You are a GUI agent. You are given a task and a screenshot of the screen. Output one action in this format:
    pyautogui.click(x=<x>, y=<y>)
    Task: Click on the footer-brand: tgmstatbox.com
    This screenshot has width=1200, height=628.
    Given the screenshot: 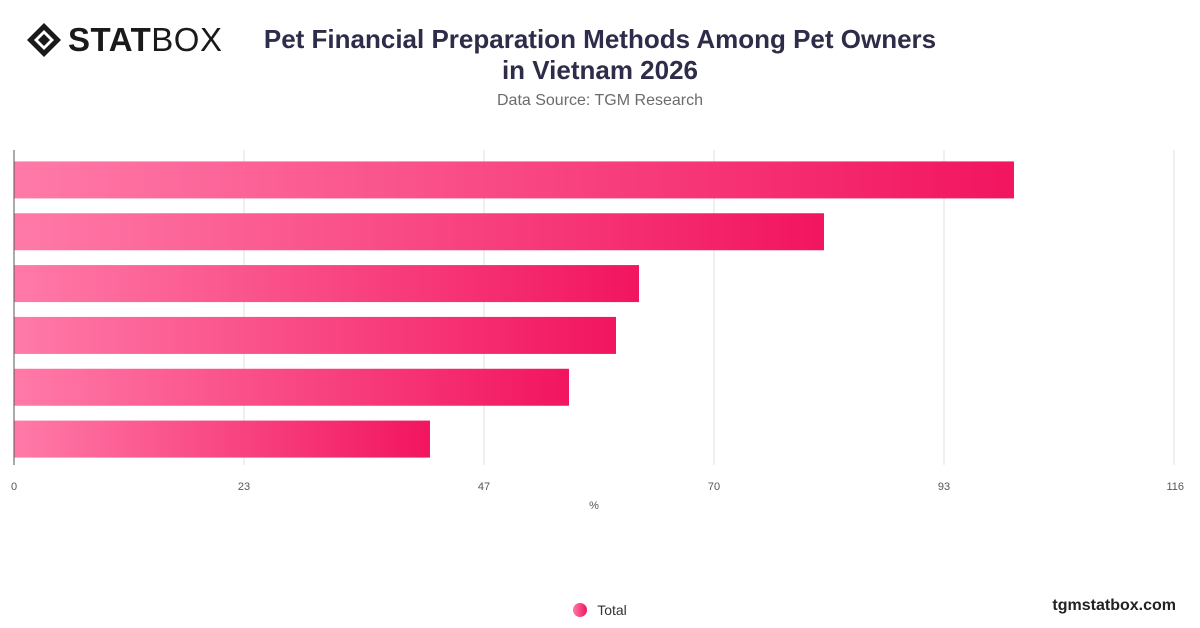 What is the action you would take?
    pyautogui.click(x=1114, y=605)
    